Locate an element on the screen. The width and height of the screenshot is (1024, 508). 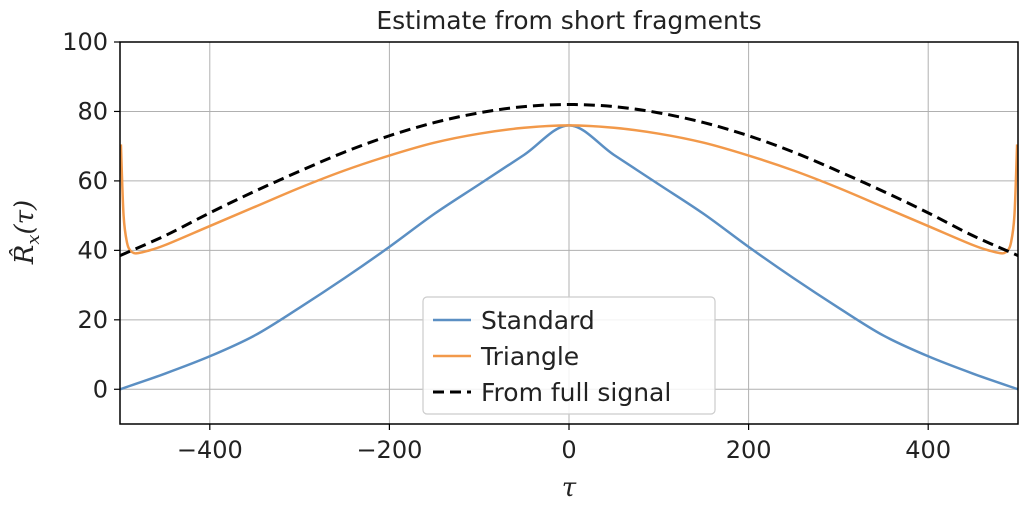
y-axis-title-arg: (τ) is located at coordinates (25, 217).